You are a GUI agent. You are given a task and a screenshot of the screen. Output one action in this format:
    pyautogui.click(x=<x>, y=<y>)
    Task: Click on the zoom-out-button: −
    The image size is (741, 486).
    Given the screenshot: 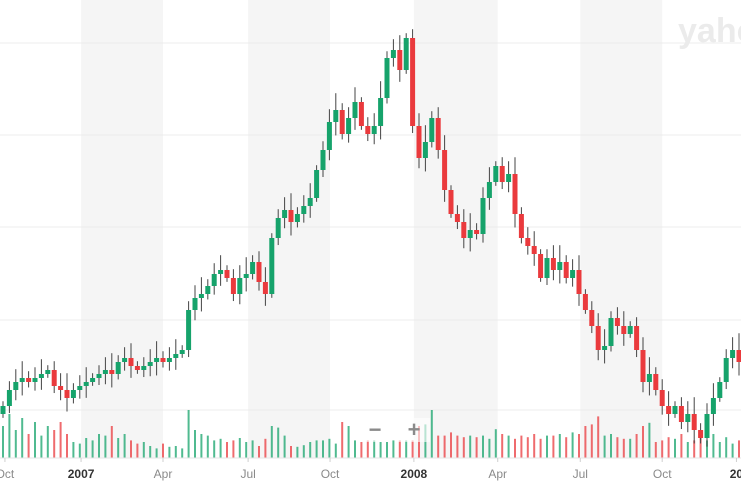 What is the action you would take?
    pyautogui.click(x=375, y=430)
    